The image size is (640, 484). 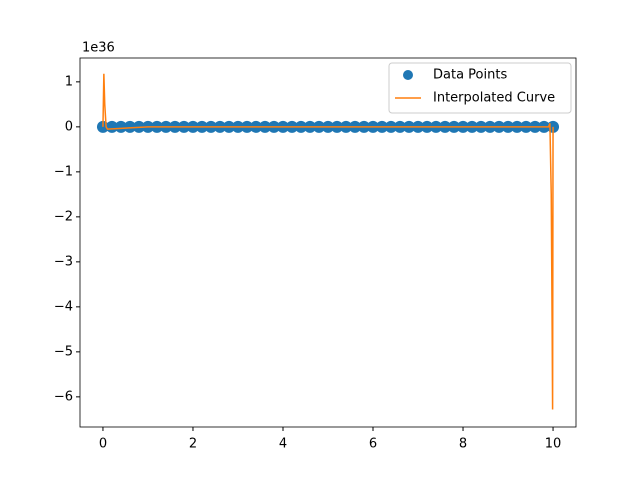 I want to click on x-tick-label: 4, so click(x=283, y=444).